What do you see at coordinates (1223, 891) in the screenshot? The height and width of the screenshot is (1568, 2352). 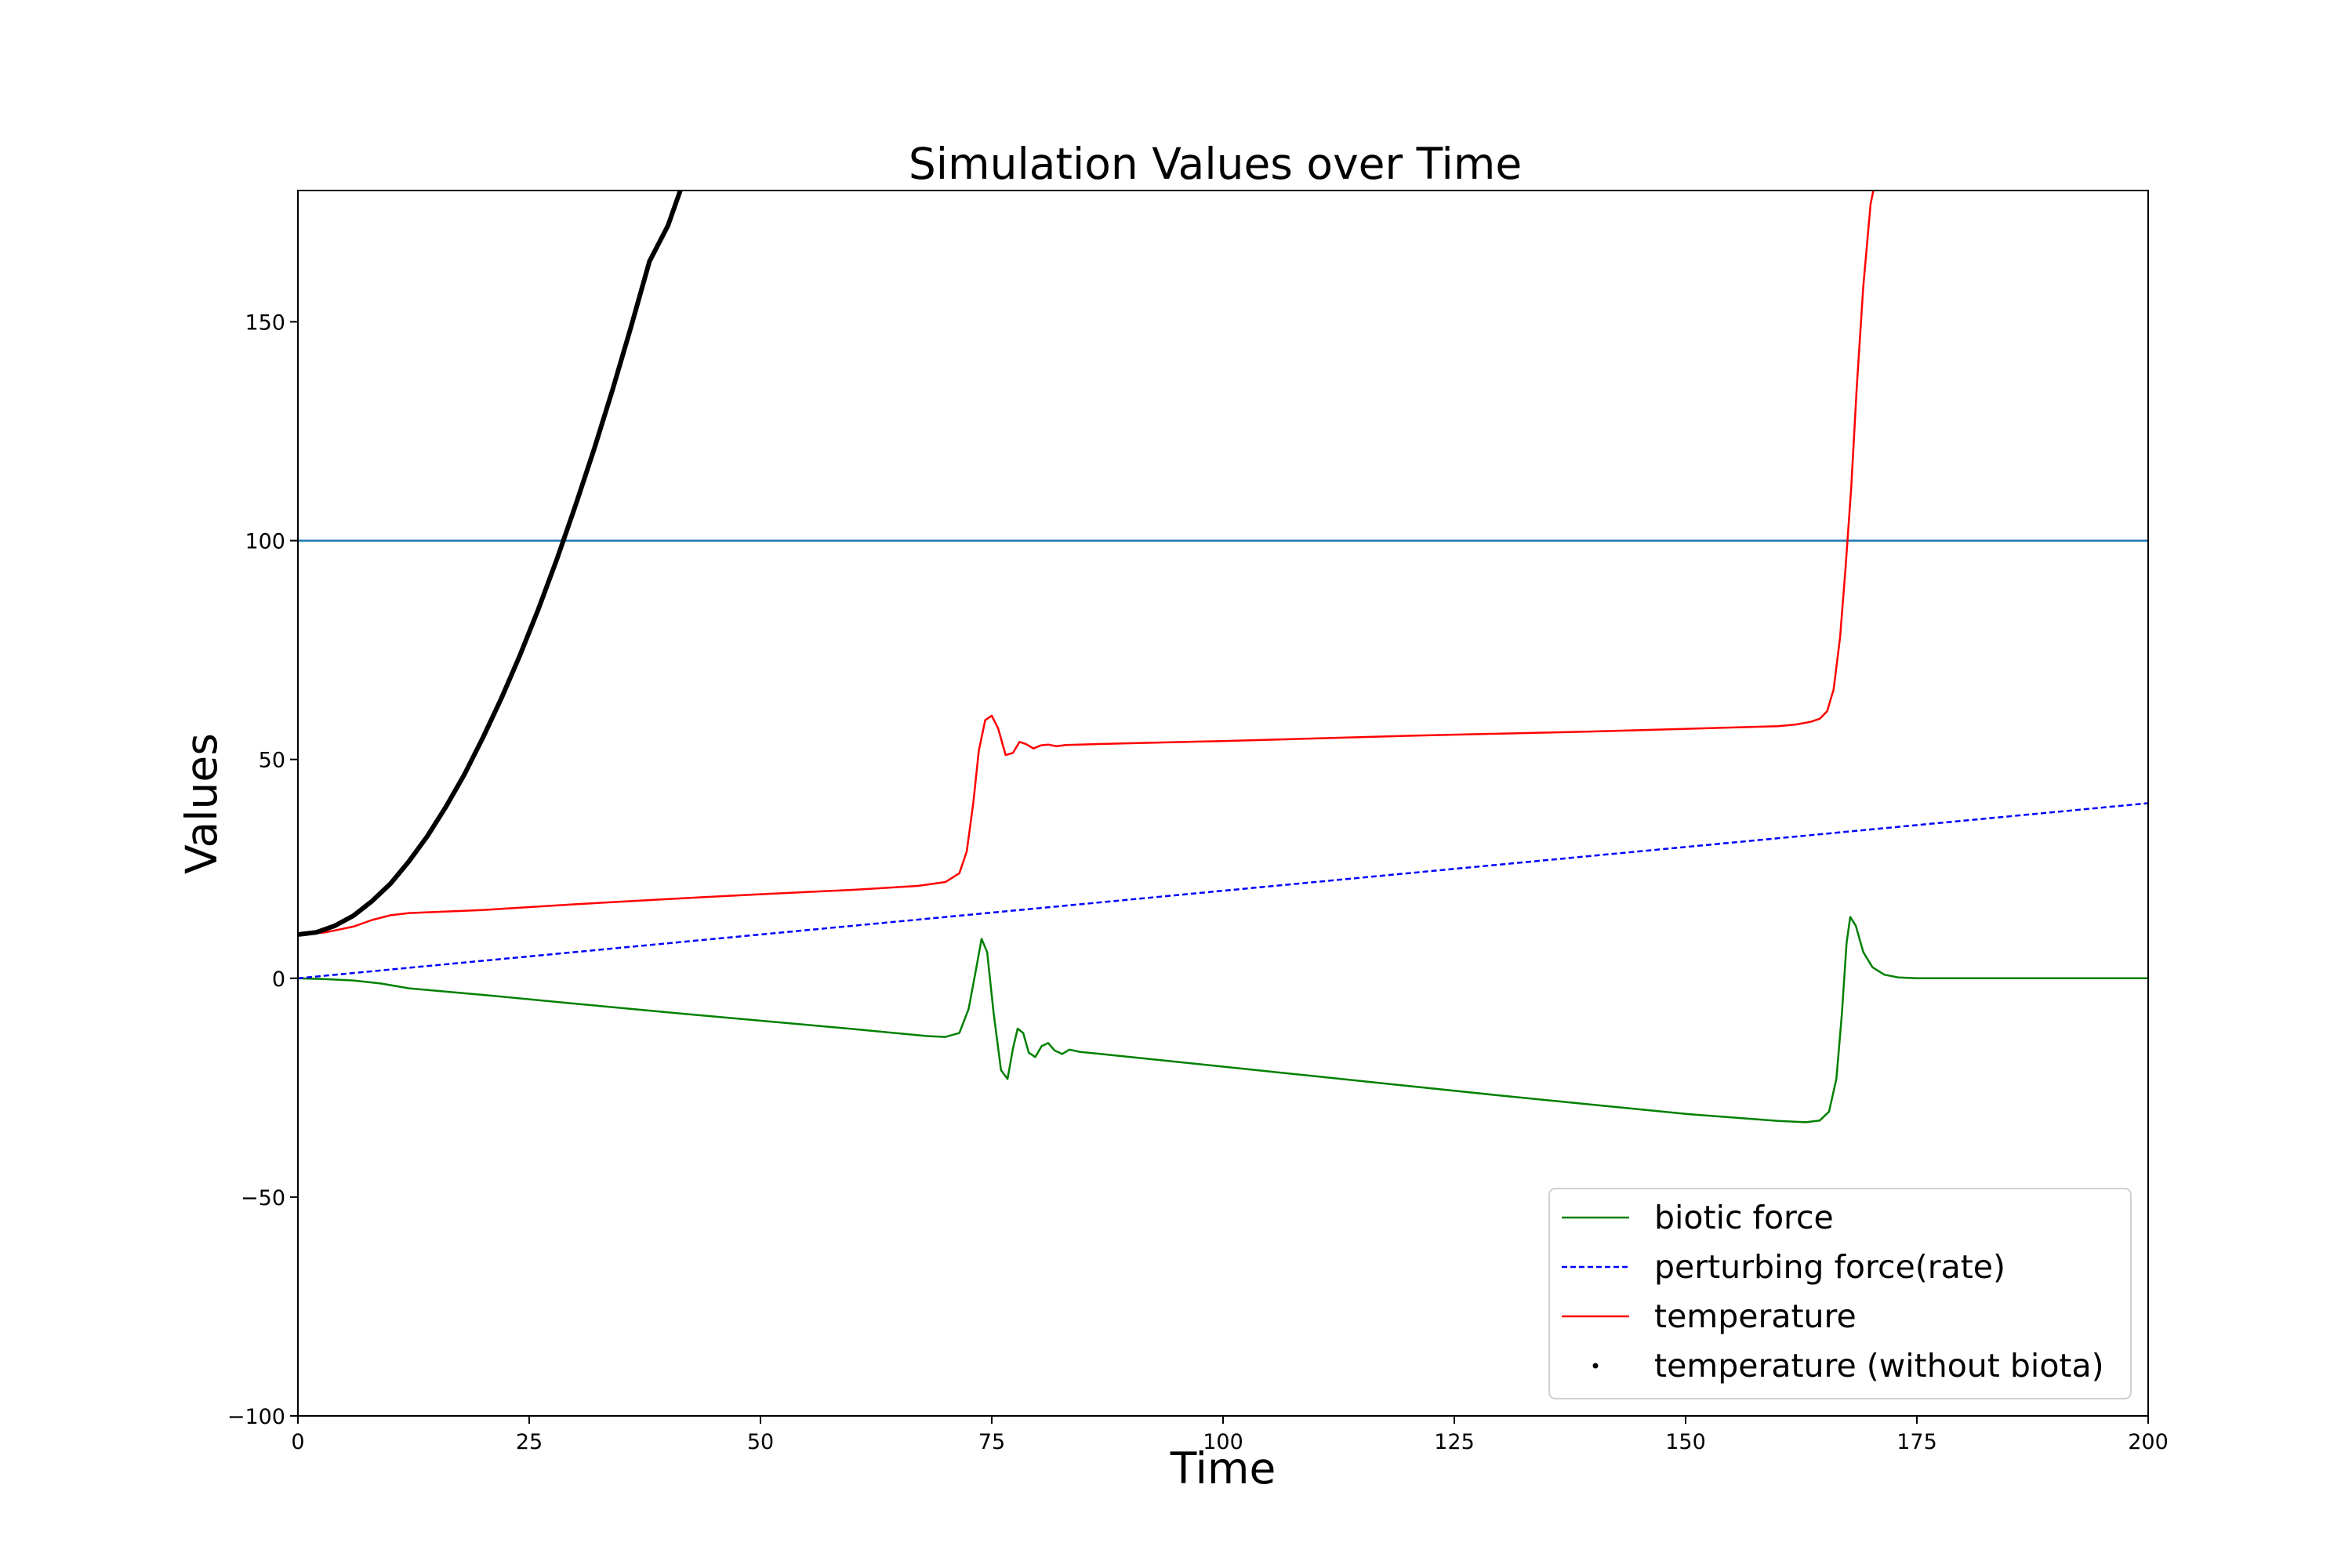 I see `series-perturbing-force-rate` at bounding box center [1223, 891].